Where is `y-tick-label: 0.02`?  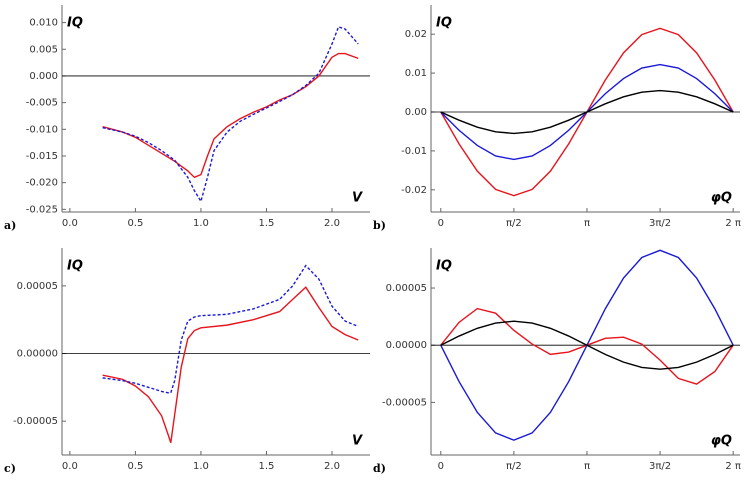
y-tick-label: 0.02 is located at coordinates (416, 34).